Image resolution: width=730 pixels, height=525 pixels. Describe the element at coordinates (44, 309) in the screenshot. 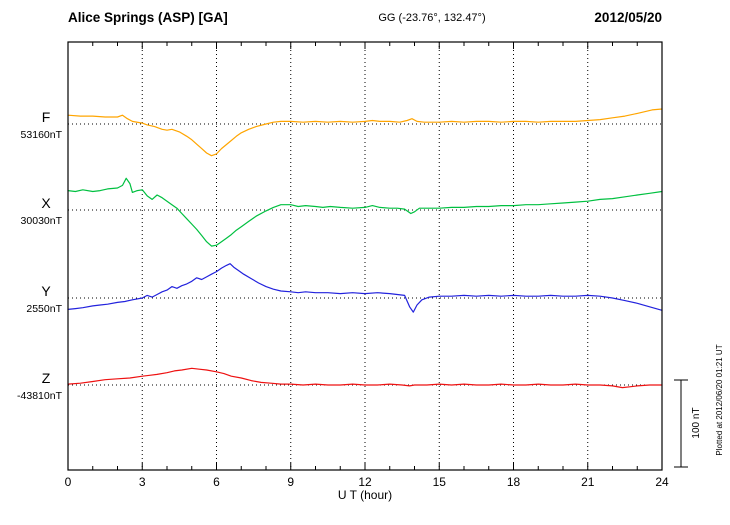

I see `series-baseline-value-Y: 2550nT` at that location.